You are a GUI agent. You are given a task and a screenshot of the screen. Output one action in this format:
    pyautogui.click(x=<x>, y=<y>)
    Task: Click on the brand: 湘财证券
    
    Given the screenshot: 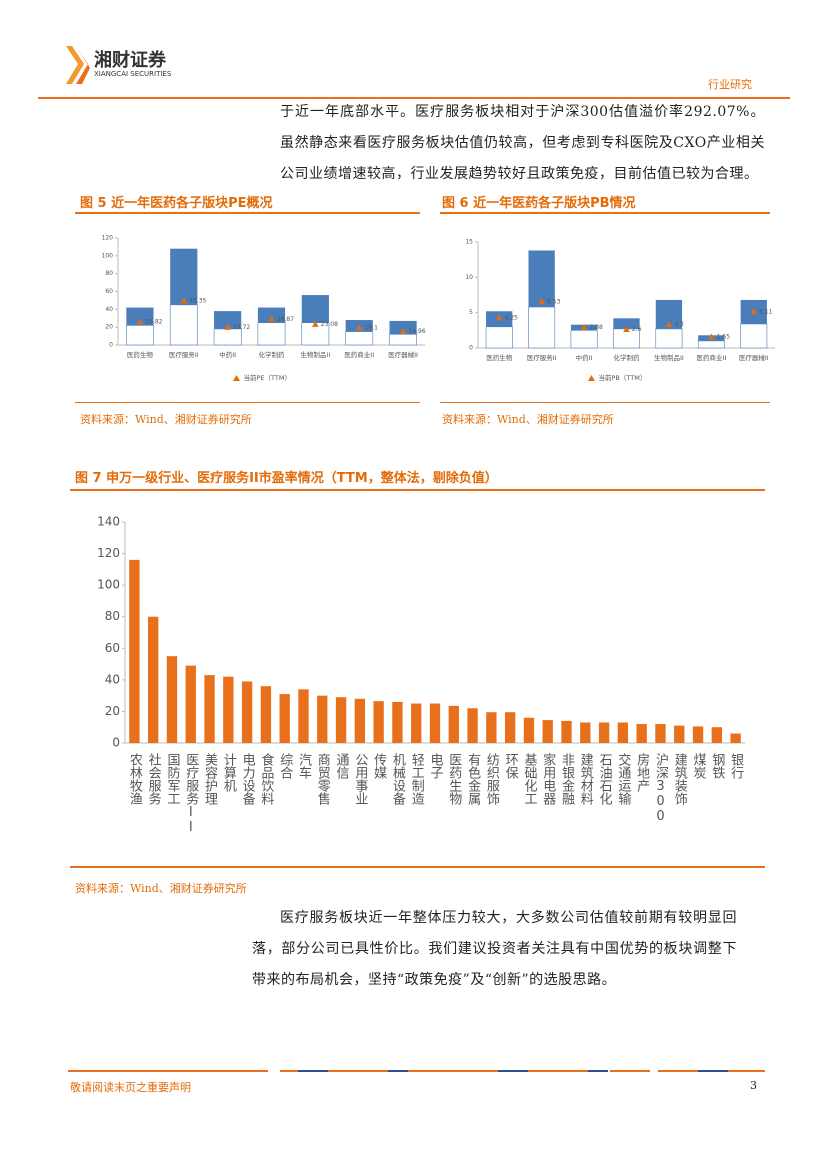 What is the action you would take?
    pyautogui.click(x=130, y=60)
    